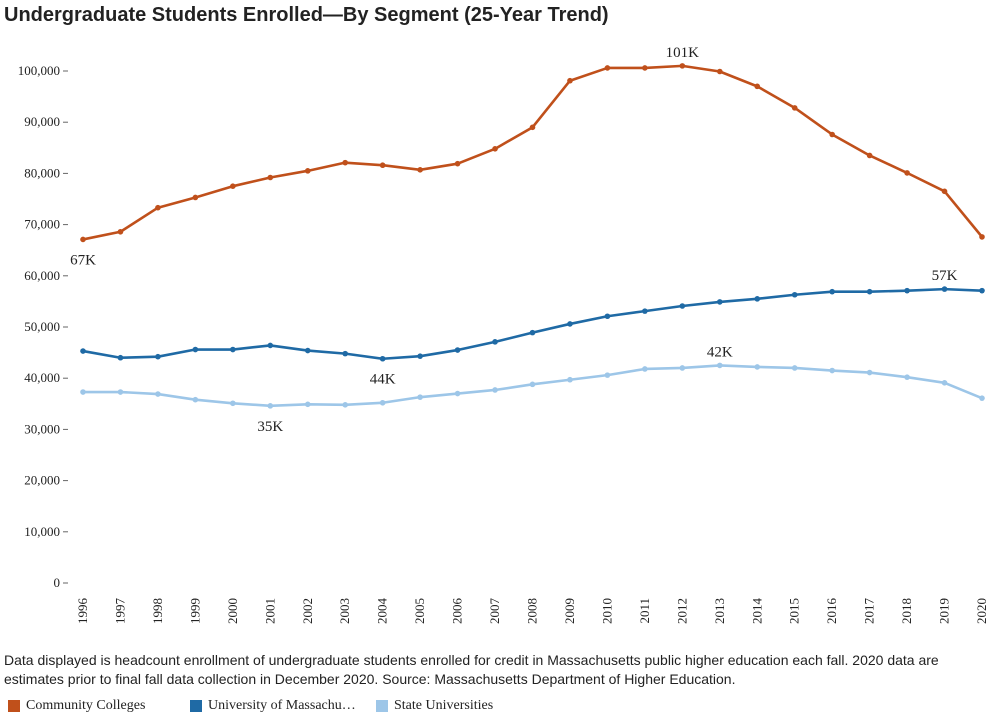 The width and height of the screenshot is (1000, 721). I want to click on y-tick-label: 70,000, so click(42, 224).